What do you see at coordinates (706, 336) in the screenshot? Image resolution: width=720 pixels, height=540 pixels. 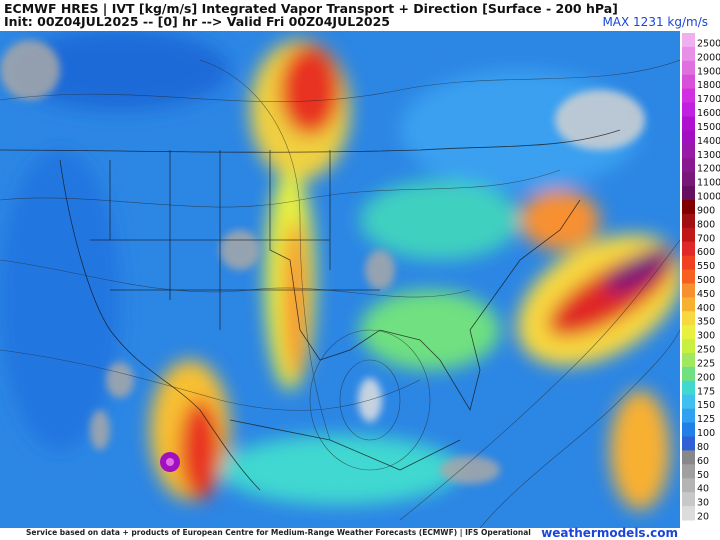 I see `colorbar-label: 300` at bounding box center [706, 336].